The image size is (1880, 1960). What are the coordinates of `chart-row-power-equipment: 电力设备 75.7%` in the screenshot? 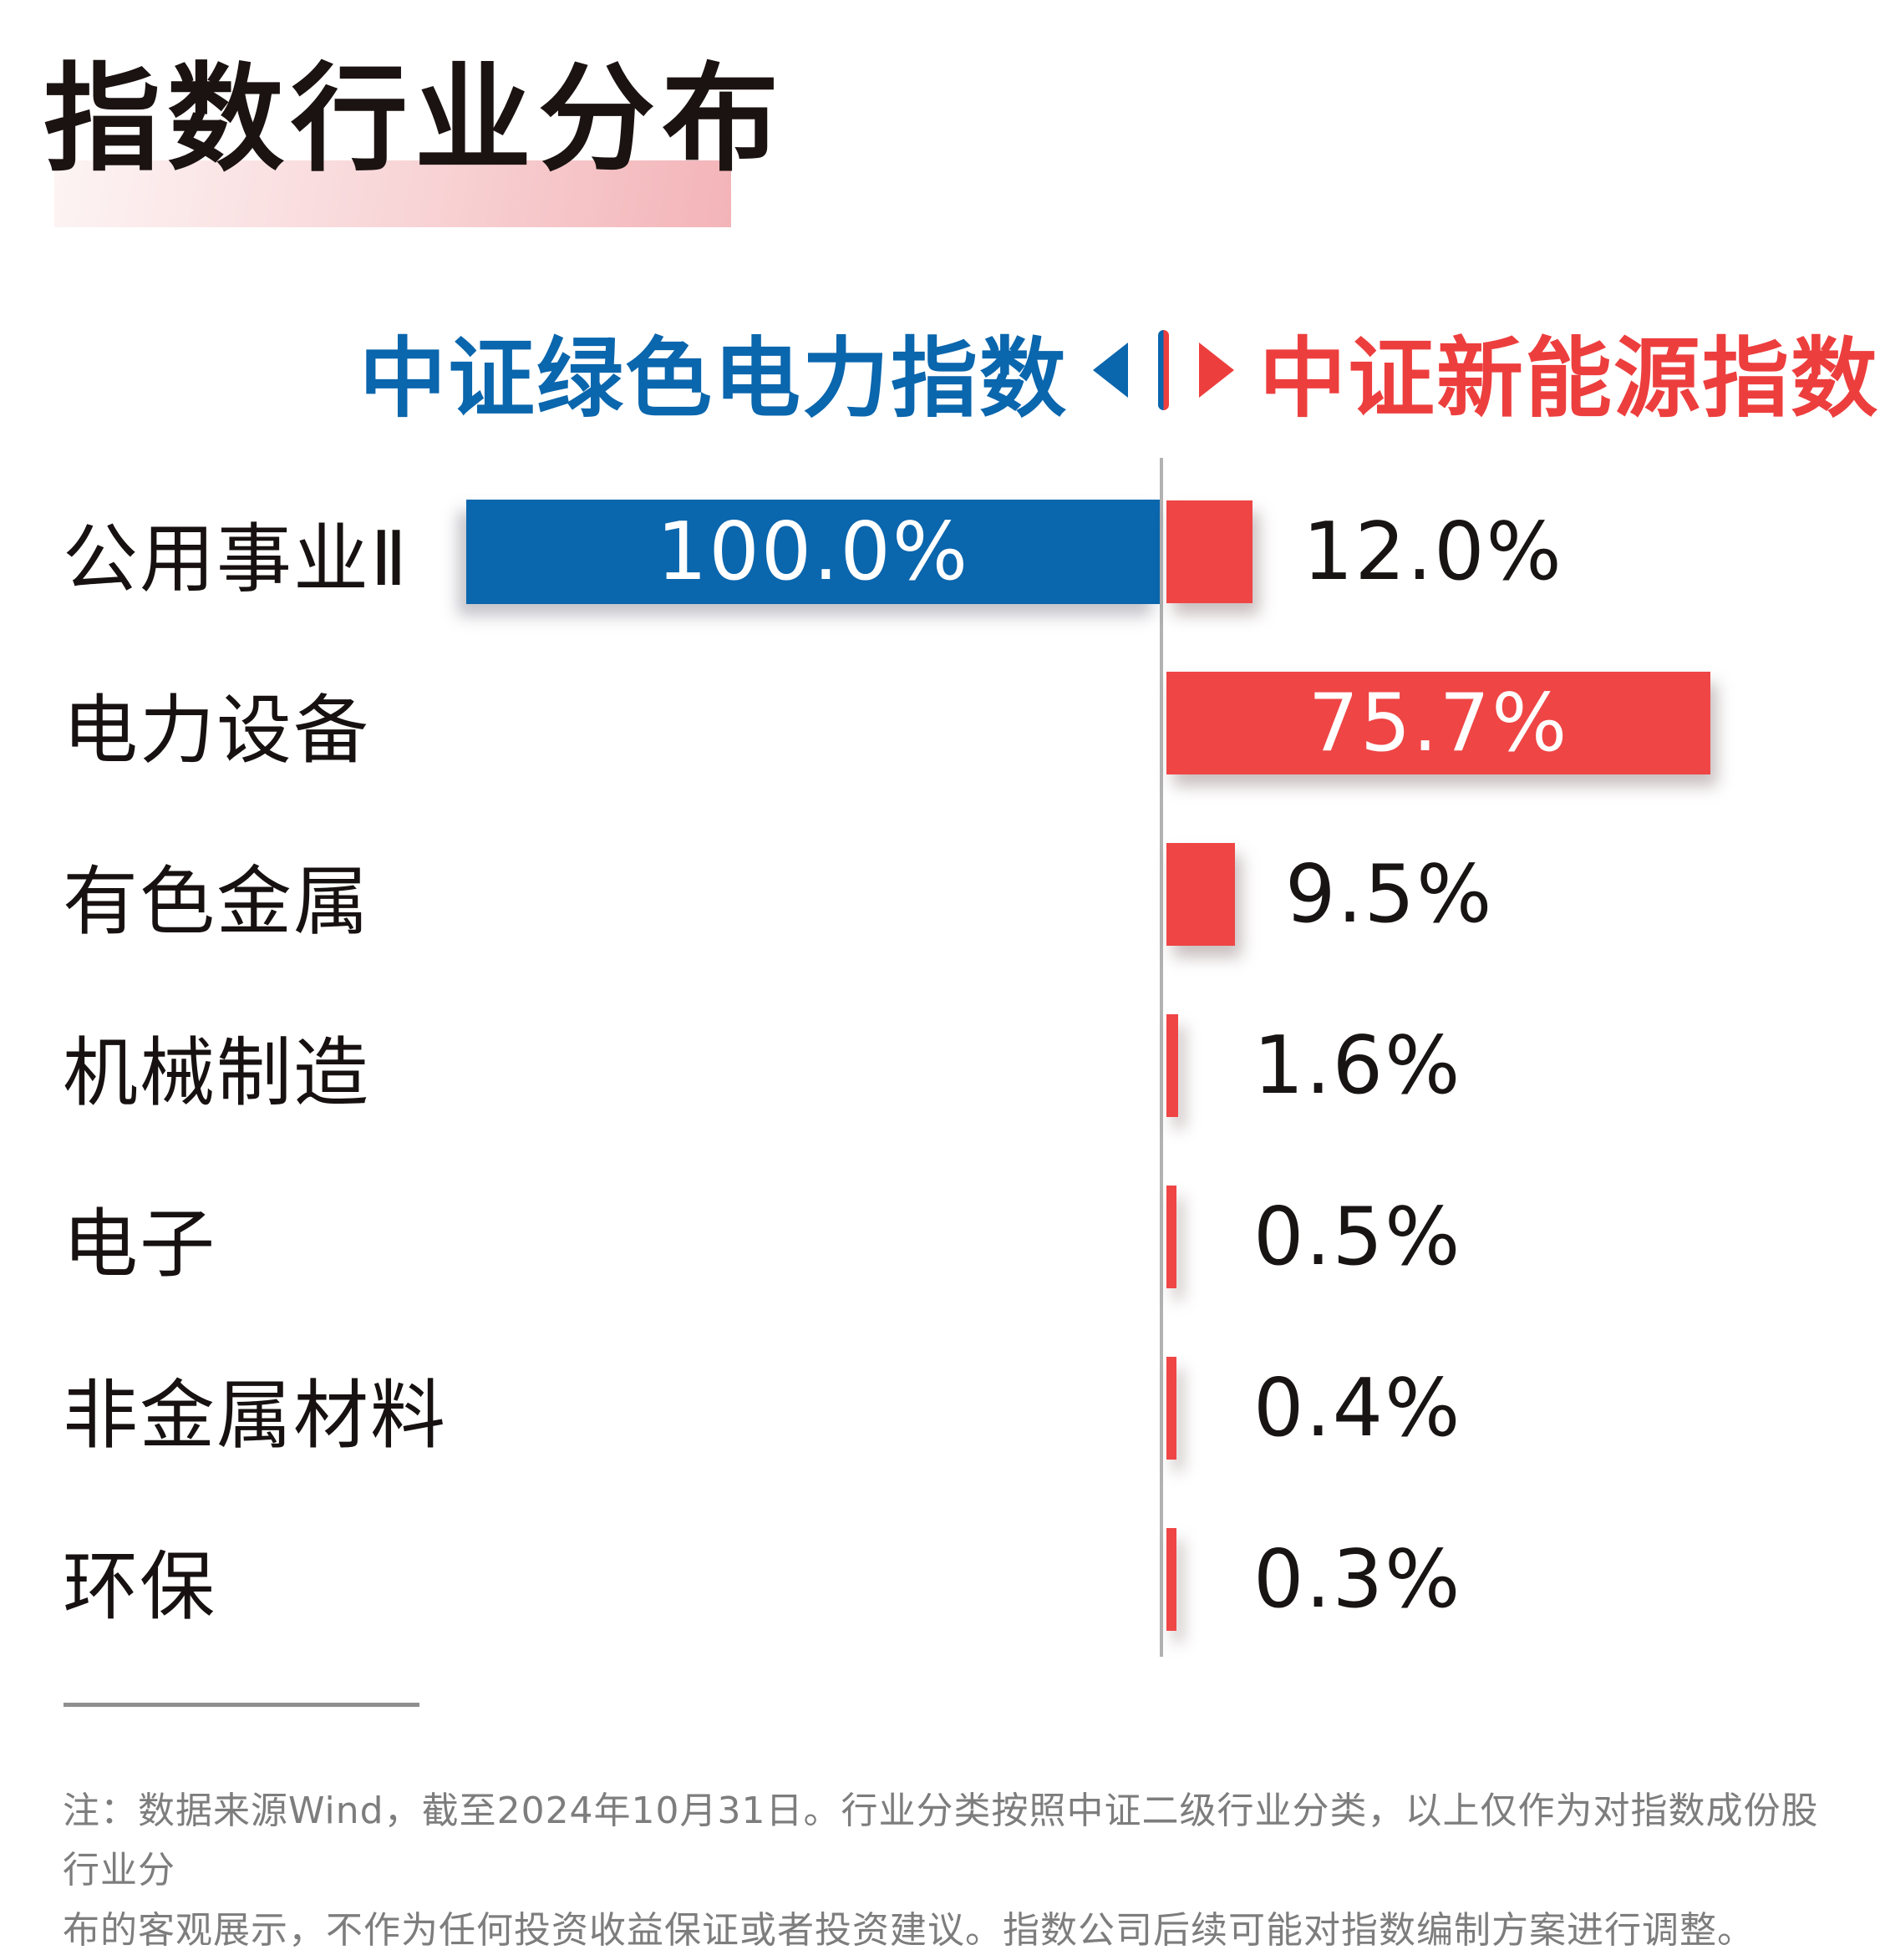 It's located at (940, 723).